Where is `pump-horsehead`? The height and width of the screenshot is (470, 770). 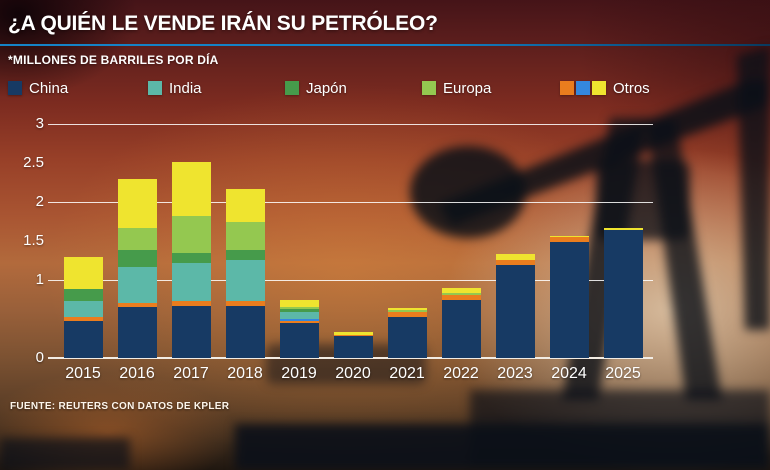
pump-horsehead is located at coordinates (468, 192).